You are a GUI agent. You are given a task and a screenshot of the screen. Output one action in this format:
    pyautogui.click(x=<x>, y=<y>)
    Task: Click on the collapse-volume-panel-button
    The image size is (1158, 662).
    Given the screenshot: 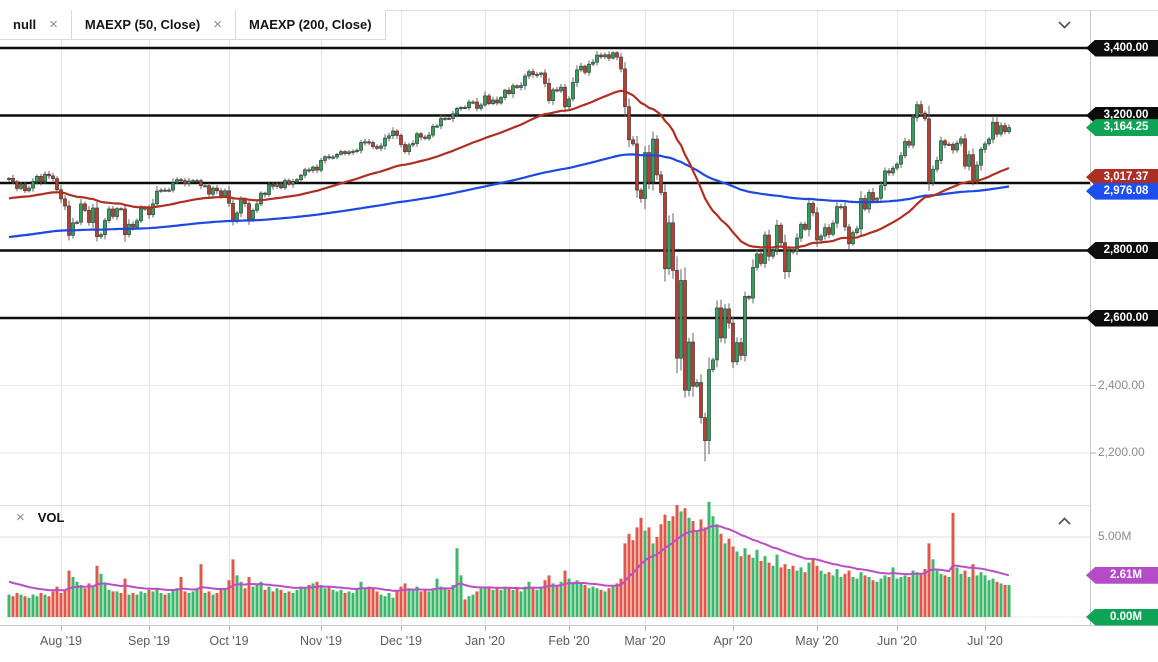 What is the action you would take?
    pyautogui.click(x=1064, y=521)
    